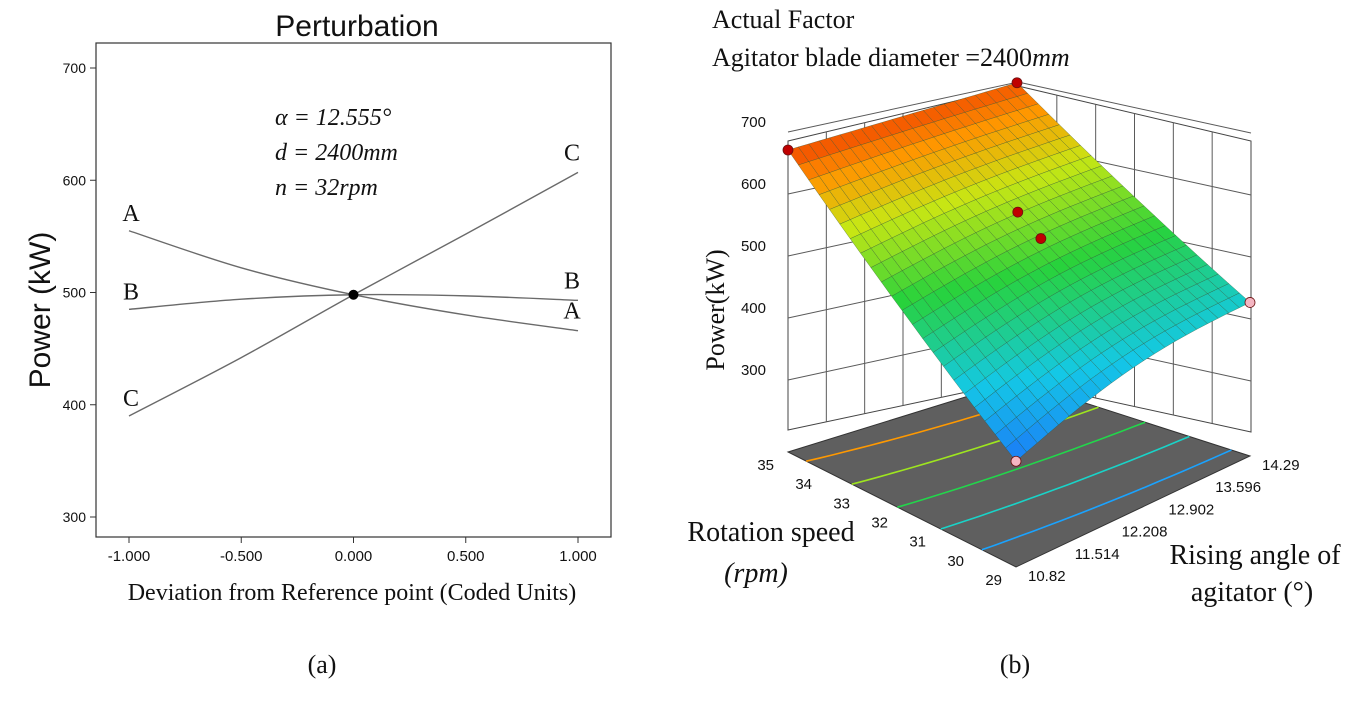 Image resolution: width=1366 pixels, height=701 pixels. I want to click on angle-tick-label: 10.82, so click(1047, 576).